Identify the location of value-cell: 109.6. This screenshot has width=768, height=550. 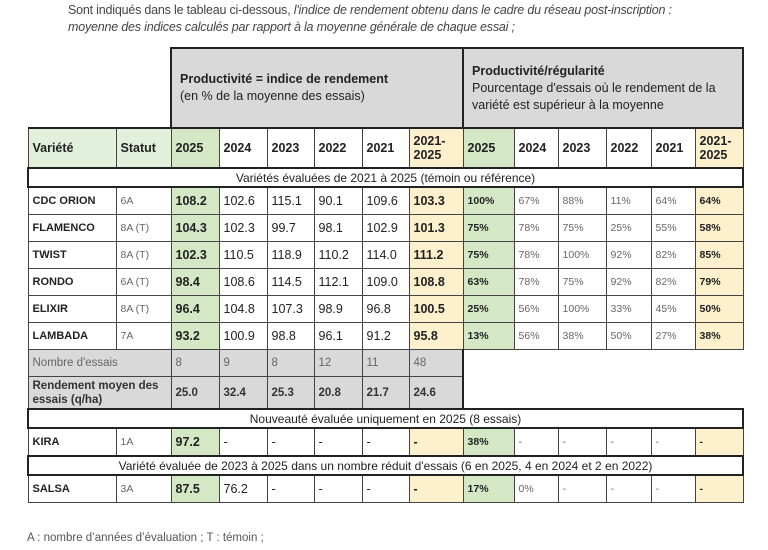
(385, 200).